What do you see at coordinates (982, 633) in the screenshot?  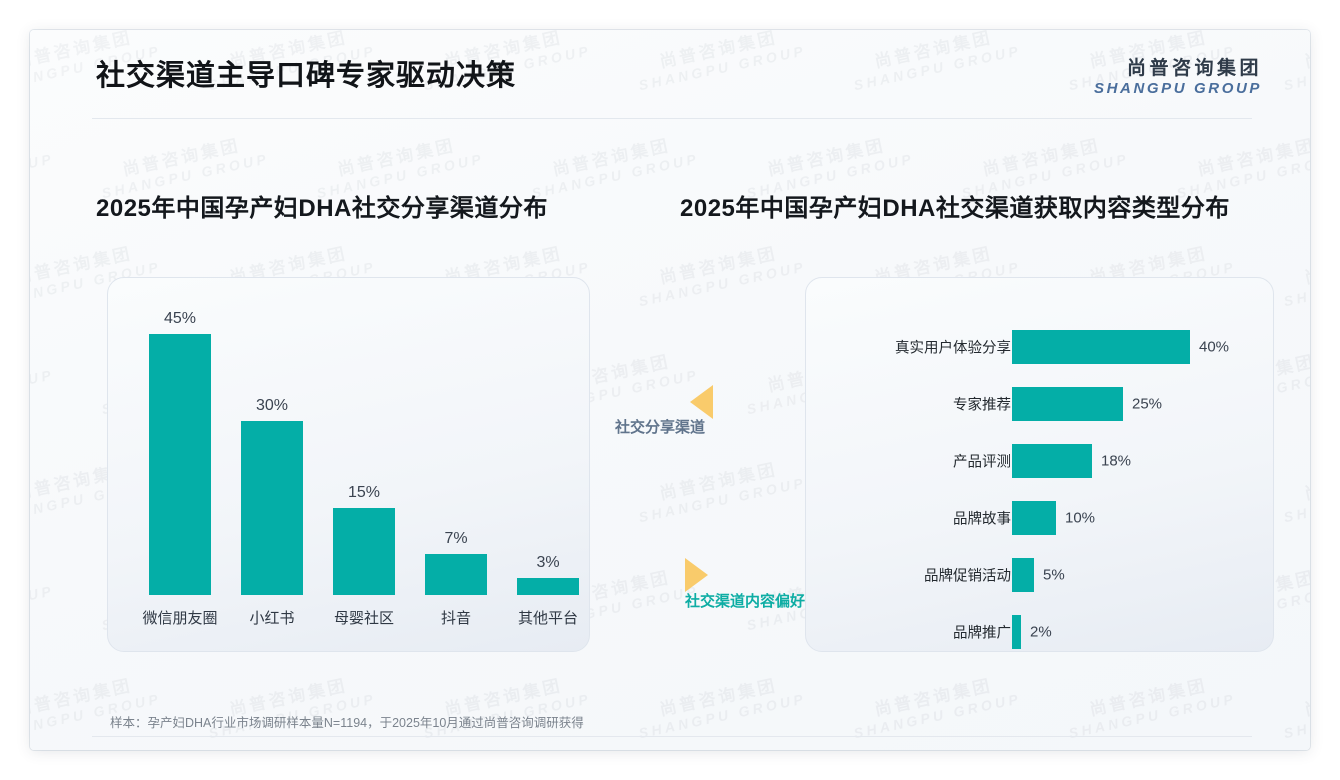 I see `bar-category-label: 品牌推广` at bounding box center [982, 633].